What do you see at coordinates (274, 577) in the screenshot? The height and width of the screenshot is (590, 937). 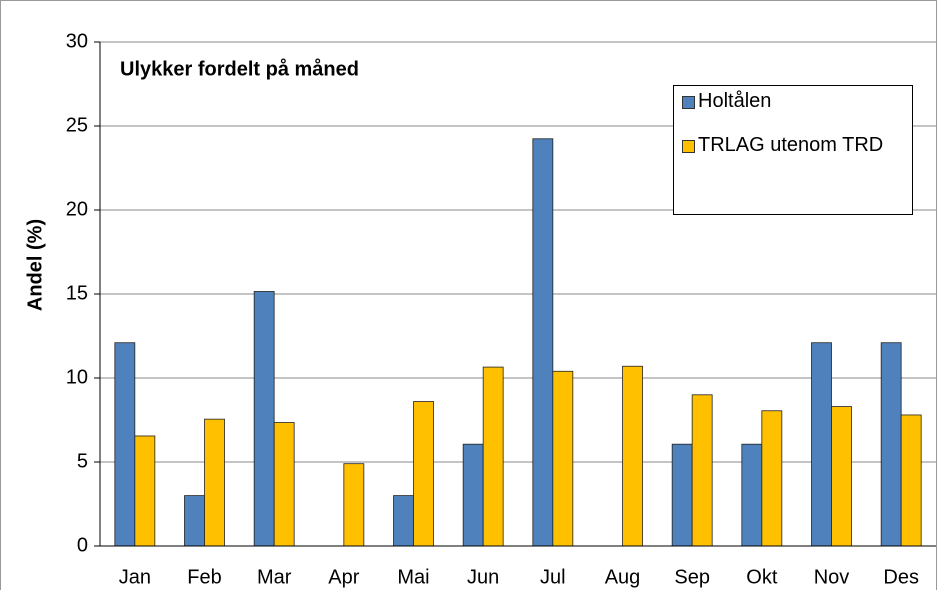 I see `x-tick-label: Mar` at bounding box center [274, 577].